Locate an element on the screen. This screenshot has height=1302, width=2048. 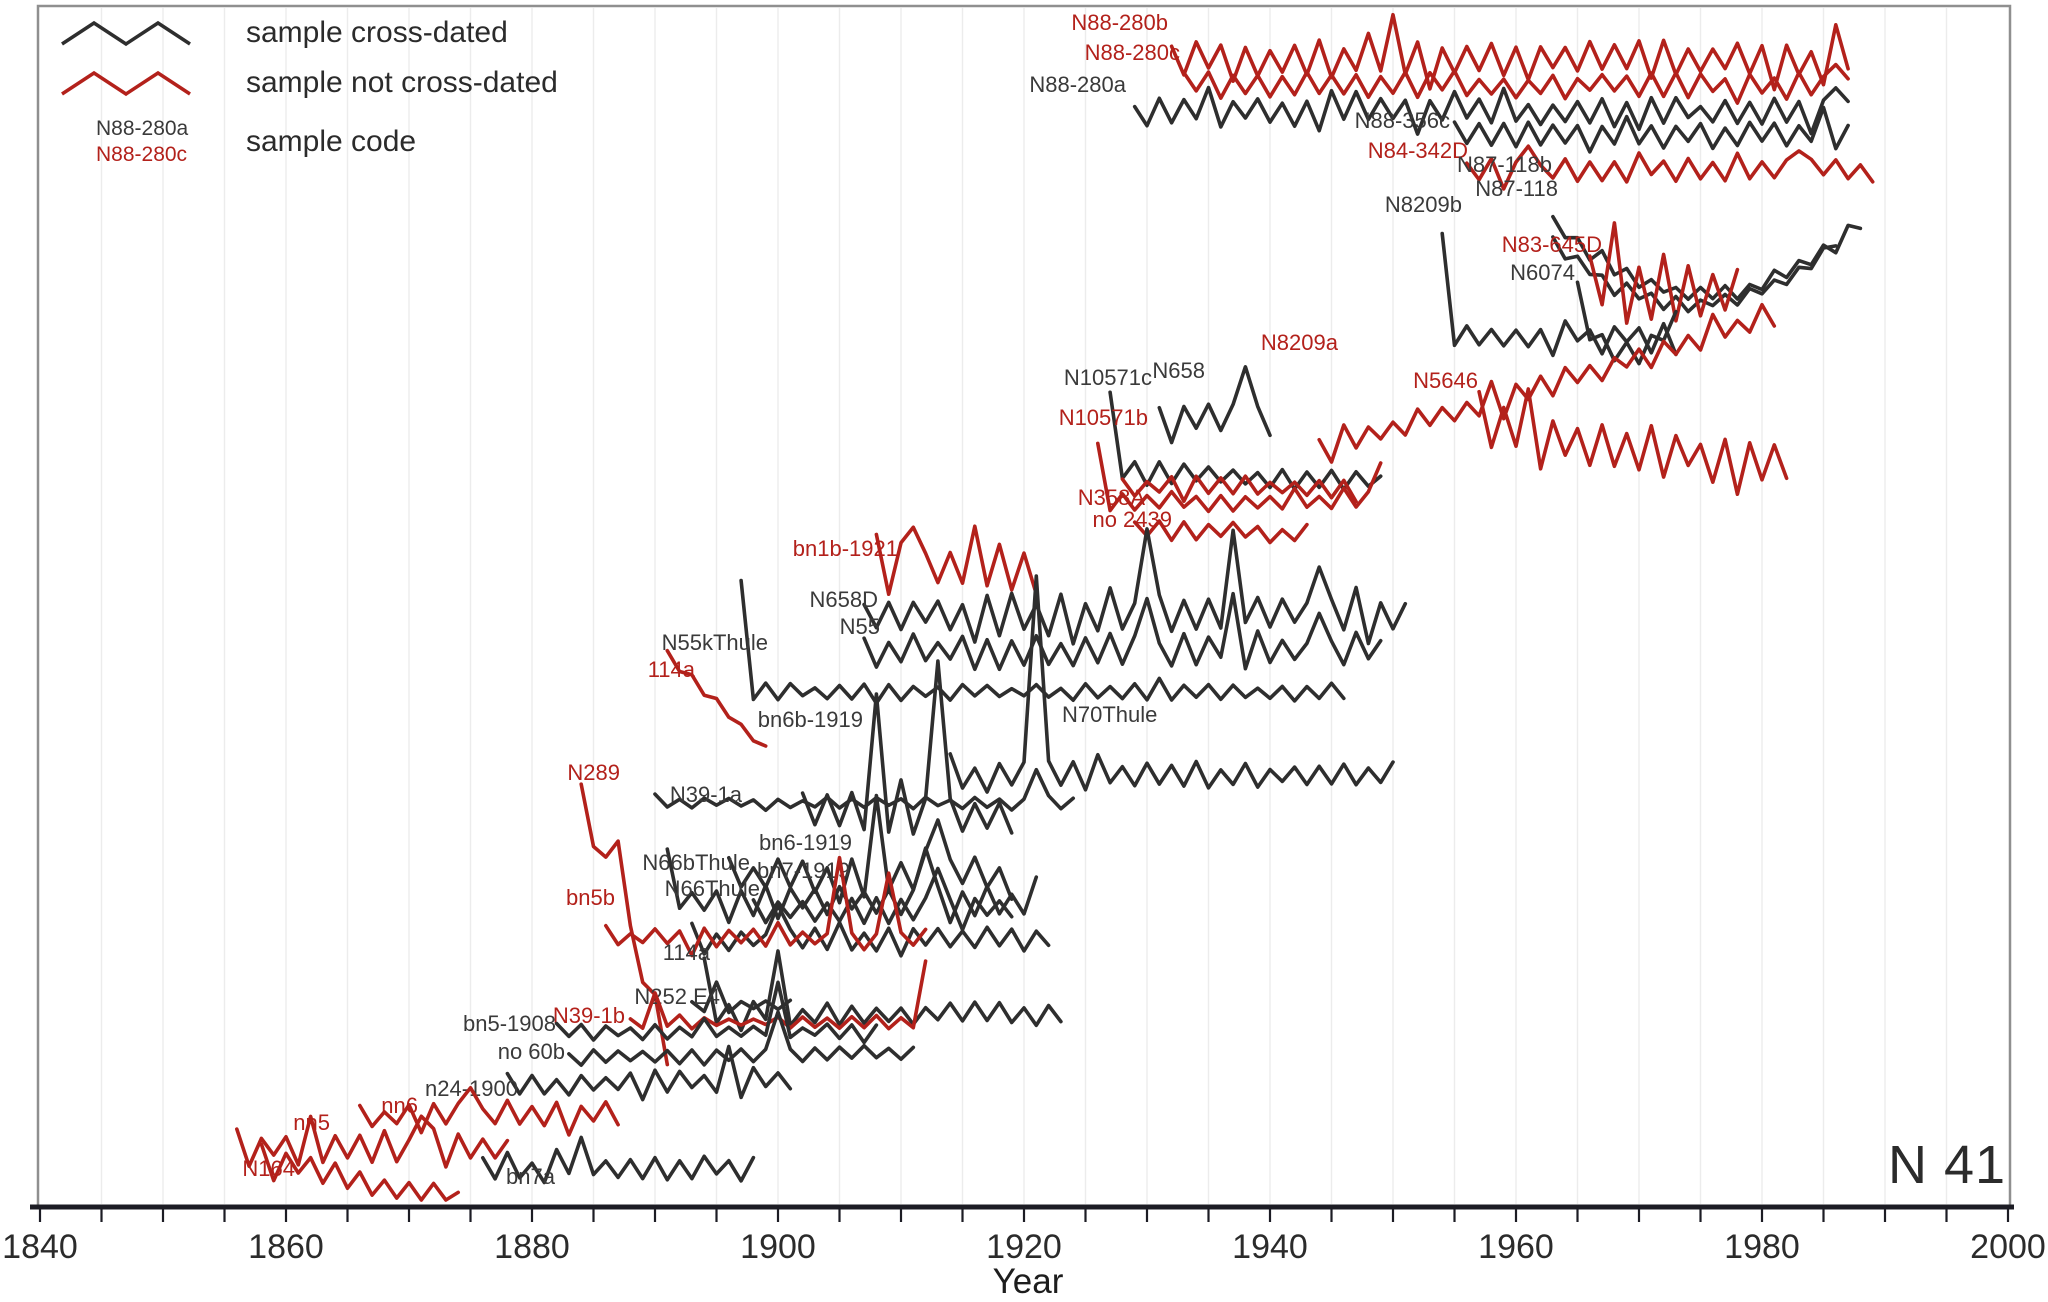
x-tick-label-2000: 2000 is located at coordinates (2008, 1247).